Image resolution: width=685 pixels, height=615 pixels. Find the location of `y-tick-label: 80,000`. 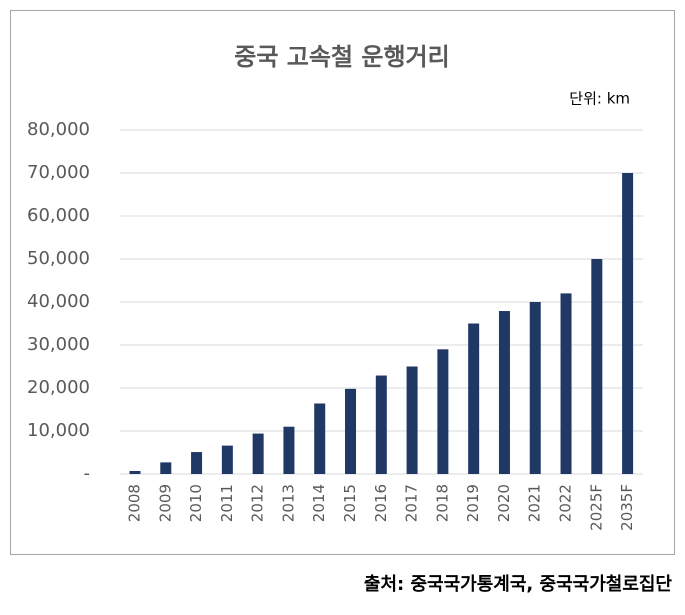

y-tick-label: 80,000 is located at coordinates (58, 129).